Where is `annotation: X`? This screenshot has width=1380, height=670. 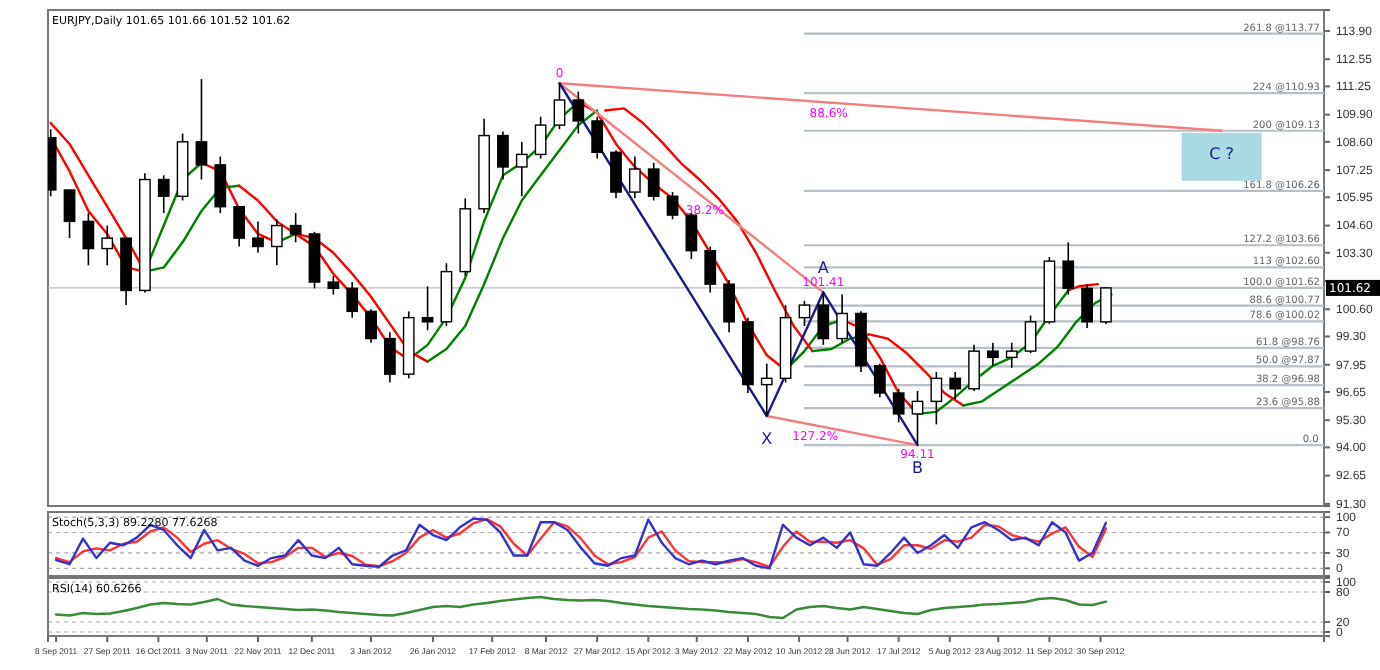
annotation: X is located at coordinates (767, 439).